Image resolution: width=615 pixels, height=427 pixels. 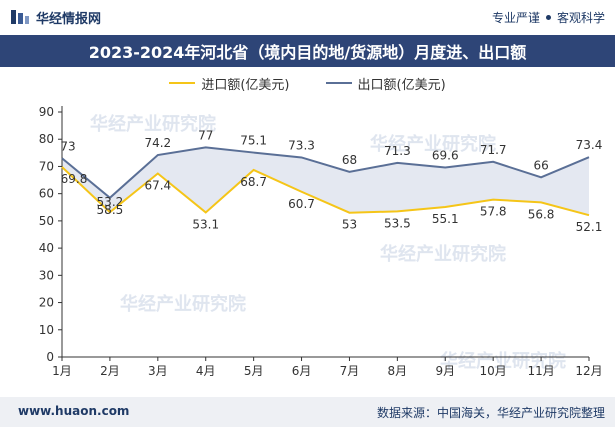 I want to click on legend-item-import: 进口额(亿美元), so click(x=229, y=83).